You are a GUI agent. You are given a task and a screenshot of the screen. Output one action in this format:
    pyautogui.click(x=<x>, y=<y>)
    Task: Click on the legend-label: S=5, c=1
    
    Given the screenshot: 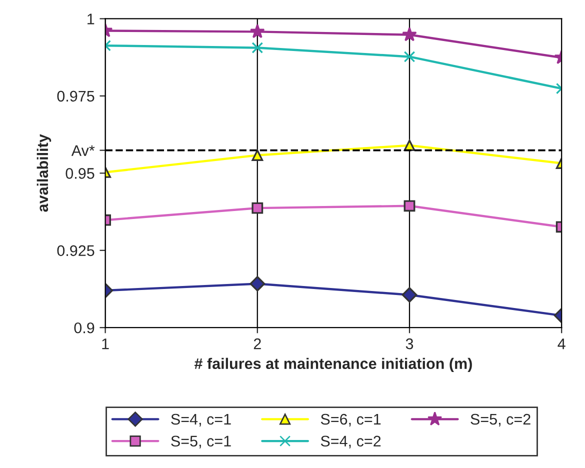 What is the action you would take?
    pyautogui.click(x=201, y=442)
    